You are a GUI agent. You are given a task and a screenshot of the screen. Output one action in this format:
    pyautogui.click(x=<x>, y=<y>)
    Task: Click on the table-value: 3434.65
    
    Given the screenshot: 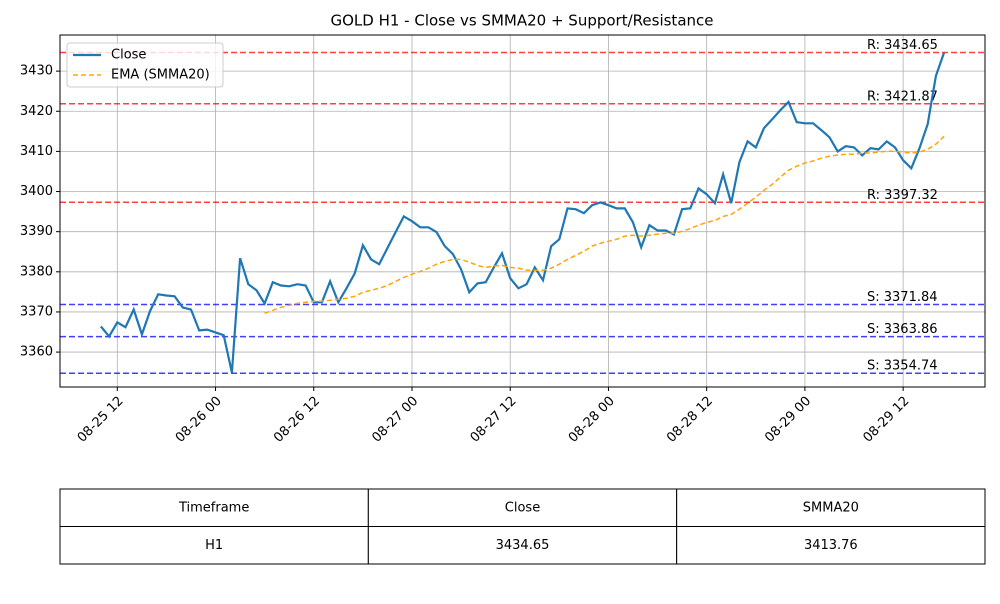 What is the action you would take?
    pyautogui.click(x=523, y=545)
    